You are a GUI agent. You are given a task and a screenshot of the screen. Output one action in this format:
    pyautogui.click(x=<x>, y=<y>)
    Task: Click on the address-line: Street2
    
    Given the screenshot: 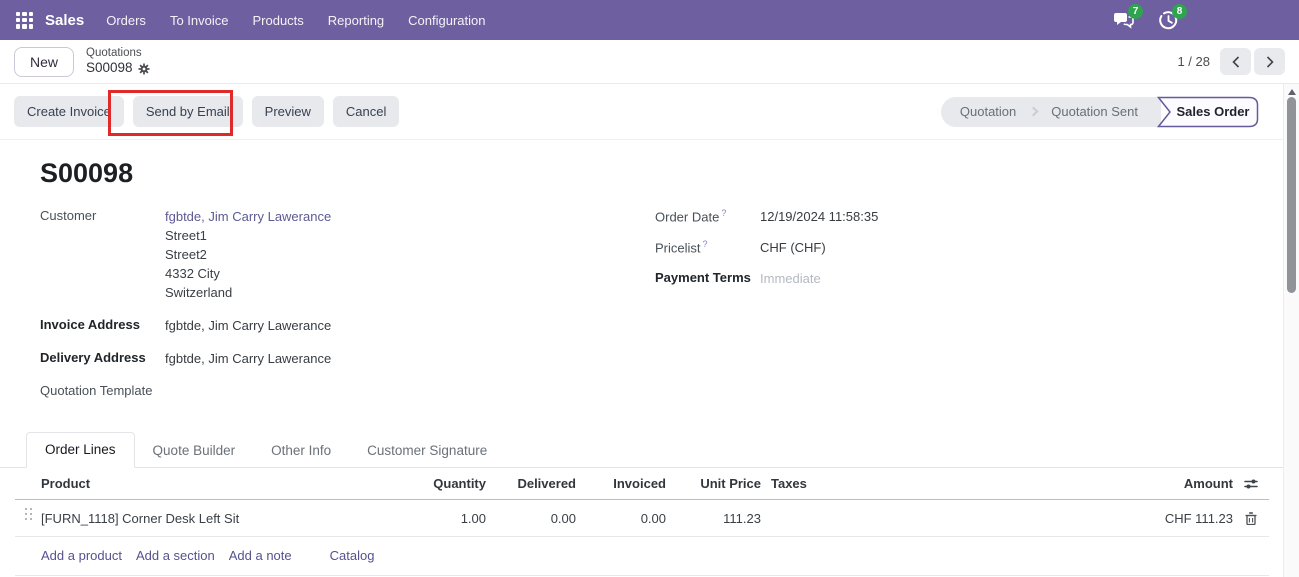 What is the action you would take?
    pyautogui.click(x=186, y=254)
    